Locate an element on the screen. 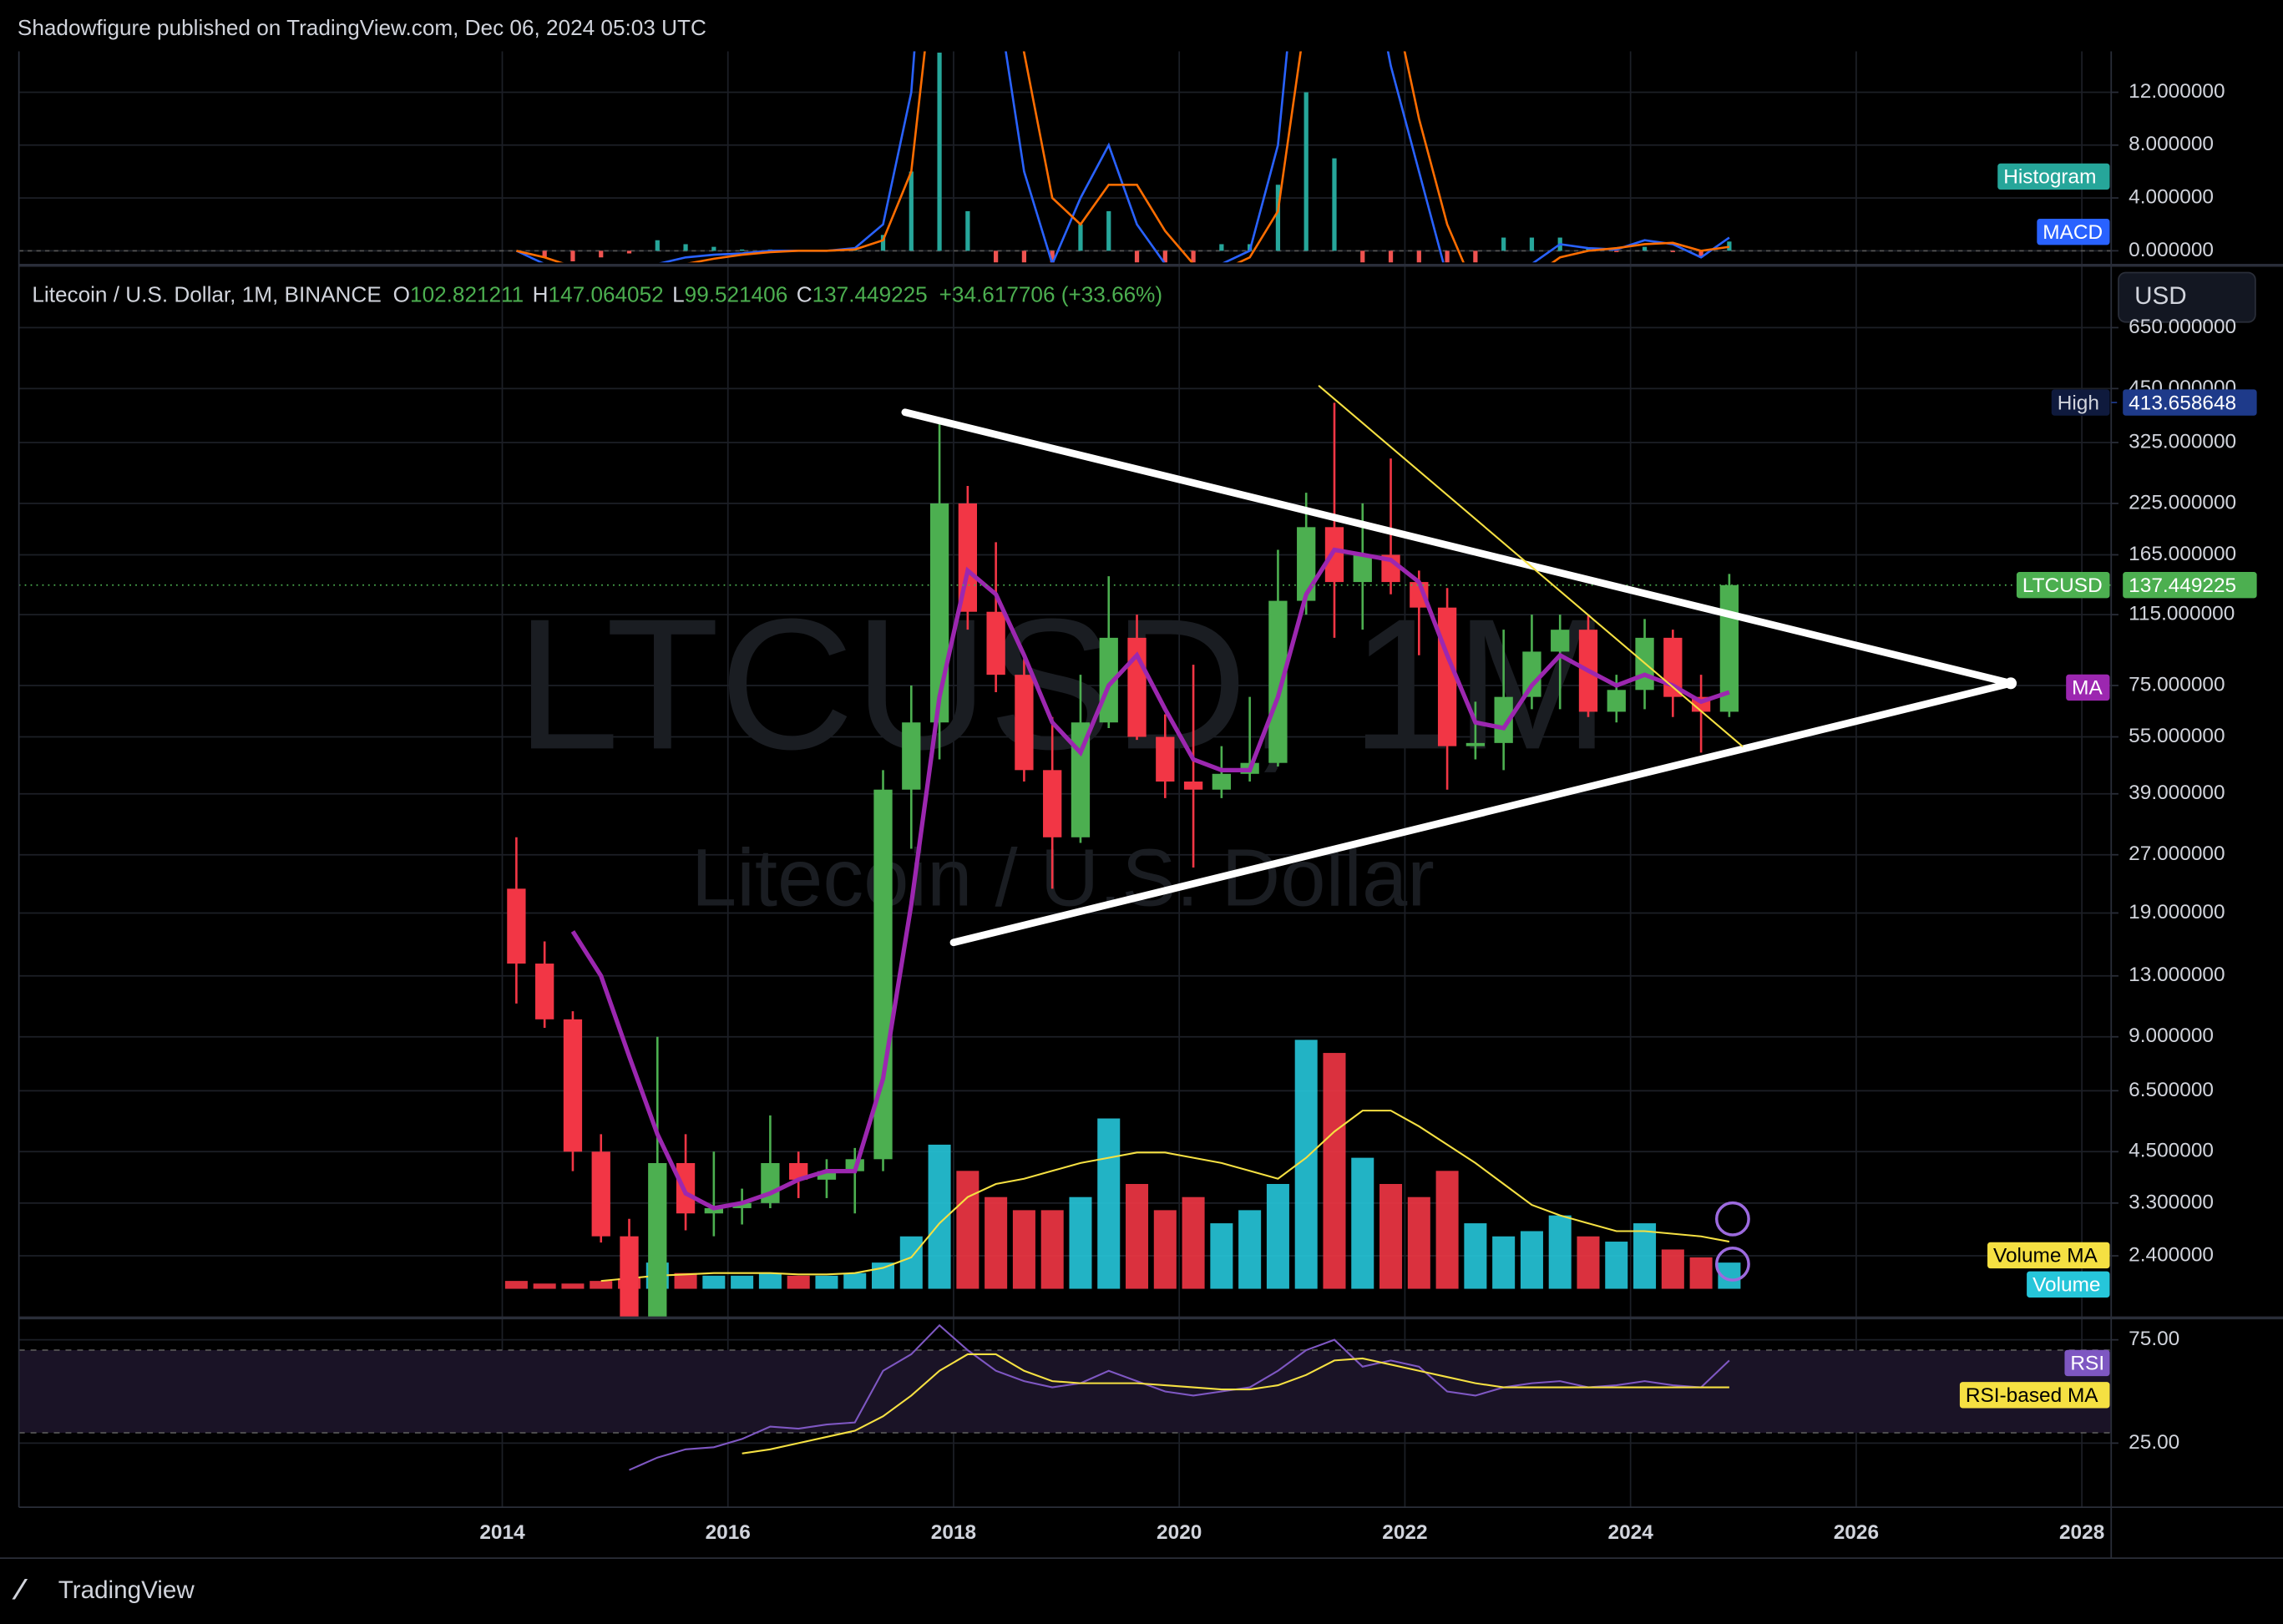  y-tick-label: 3.300000 is located at coordinates (2171, 1202).